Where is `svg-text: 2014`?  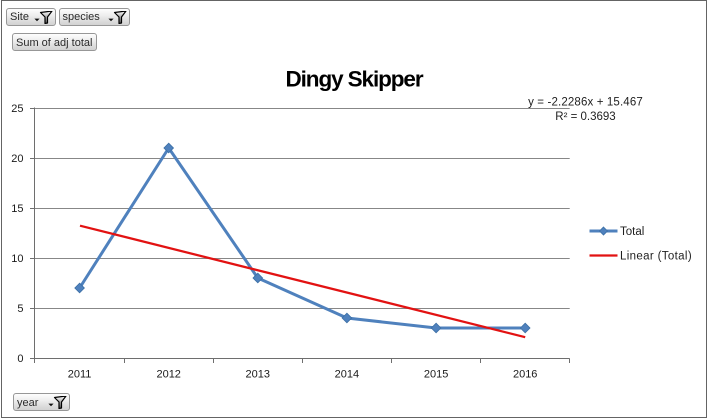 svg-text: 2014 is located at coordinates (347, 375).